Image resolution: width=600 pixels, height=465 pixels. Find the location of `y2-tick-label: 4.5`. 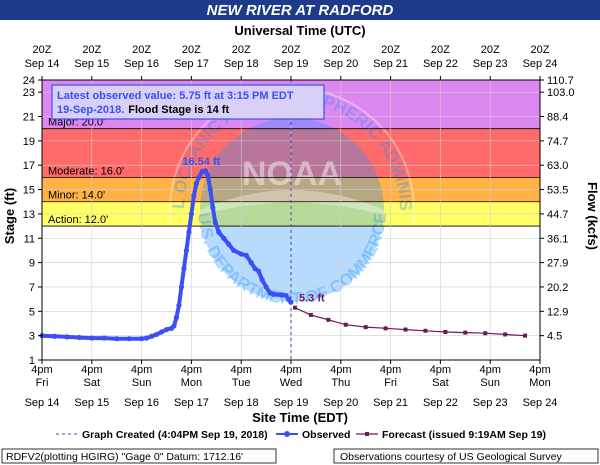

y2-tick-label: 4.5 is located at coordinates (554, 337).